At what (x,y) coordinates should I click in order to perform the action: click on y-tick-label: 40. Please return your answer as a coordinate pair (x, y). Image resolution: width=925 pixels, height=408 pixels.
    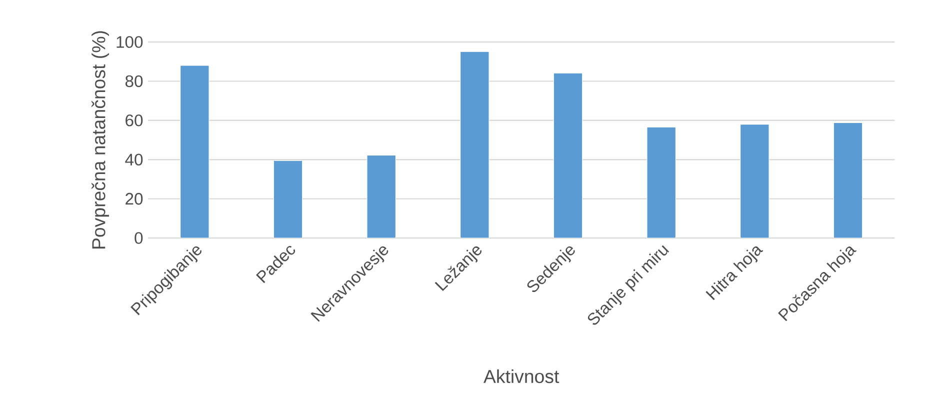
    Looking at the image, I should click on (134, 160).